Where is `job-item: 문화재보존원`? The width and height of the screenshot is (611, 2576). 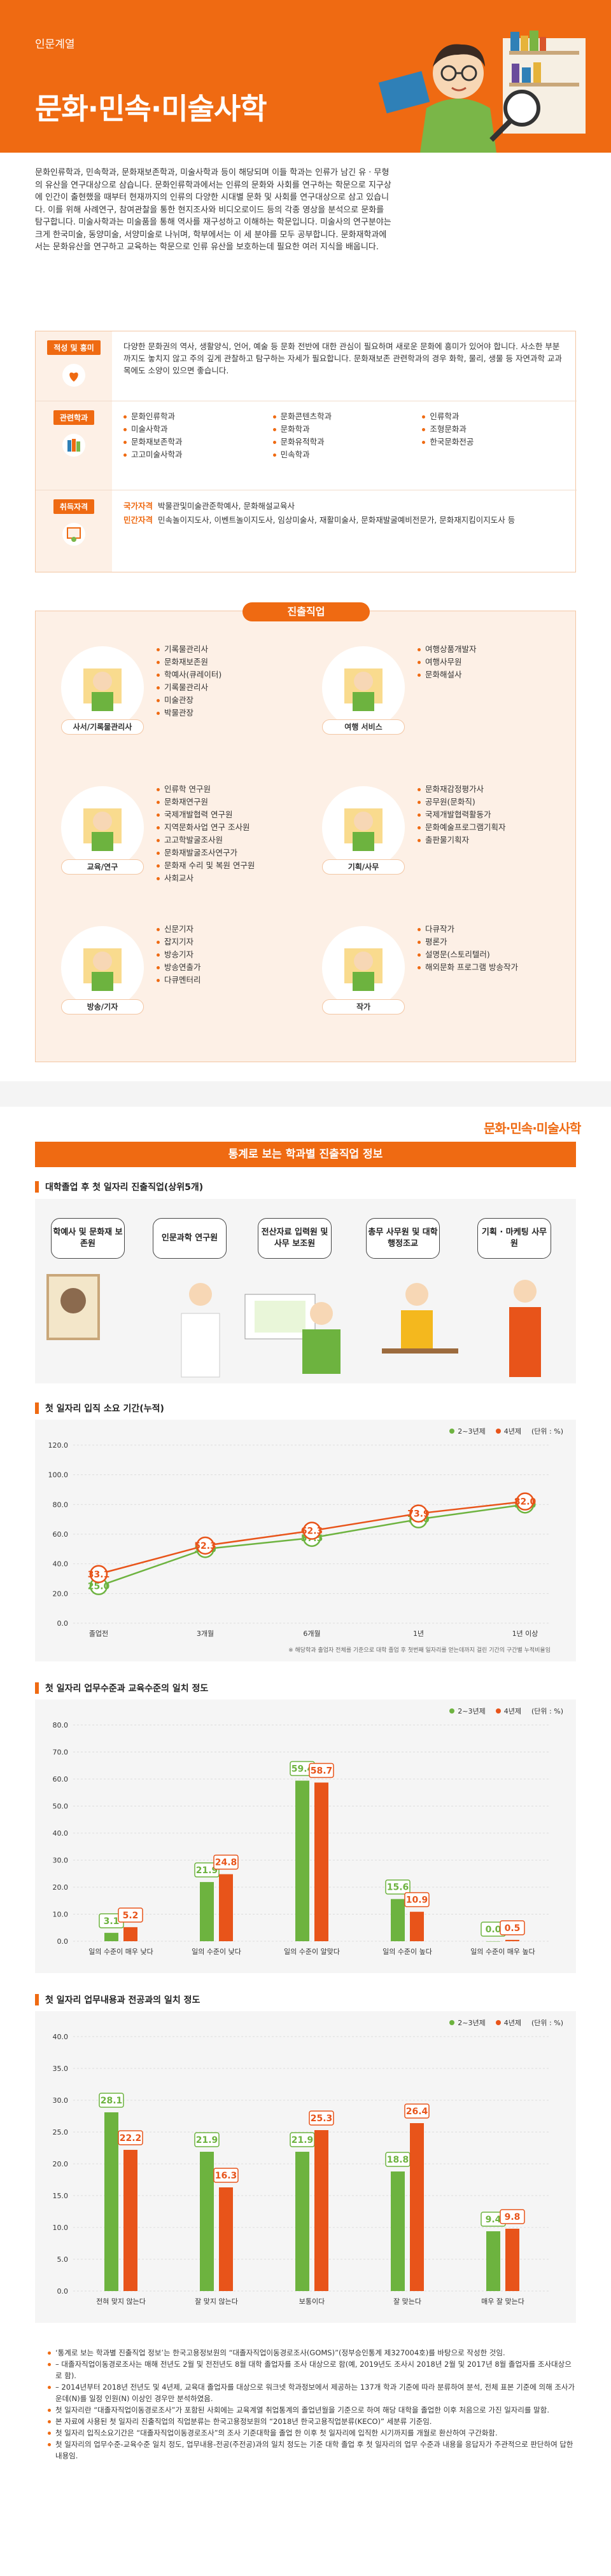 job-item: 문화재보존원 is located at coordinates (189, 662).